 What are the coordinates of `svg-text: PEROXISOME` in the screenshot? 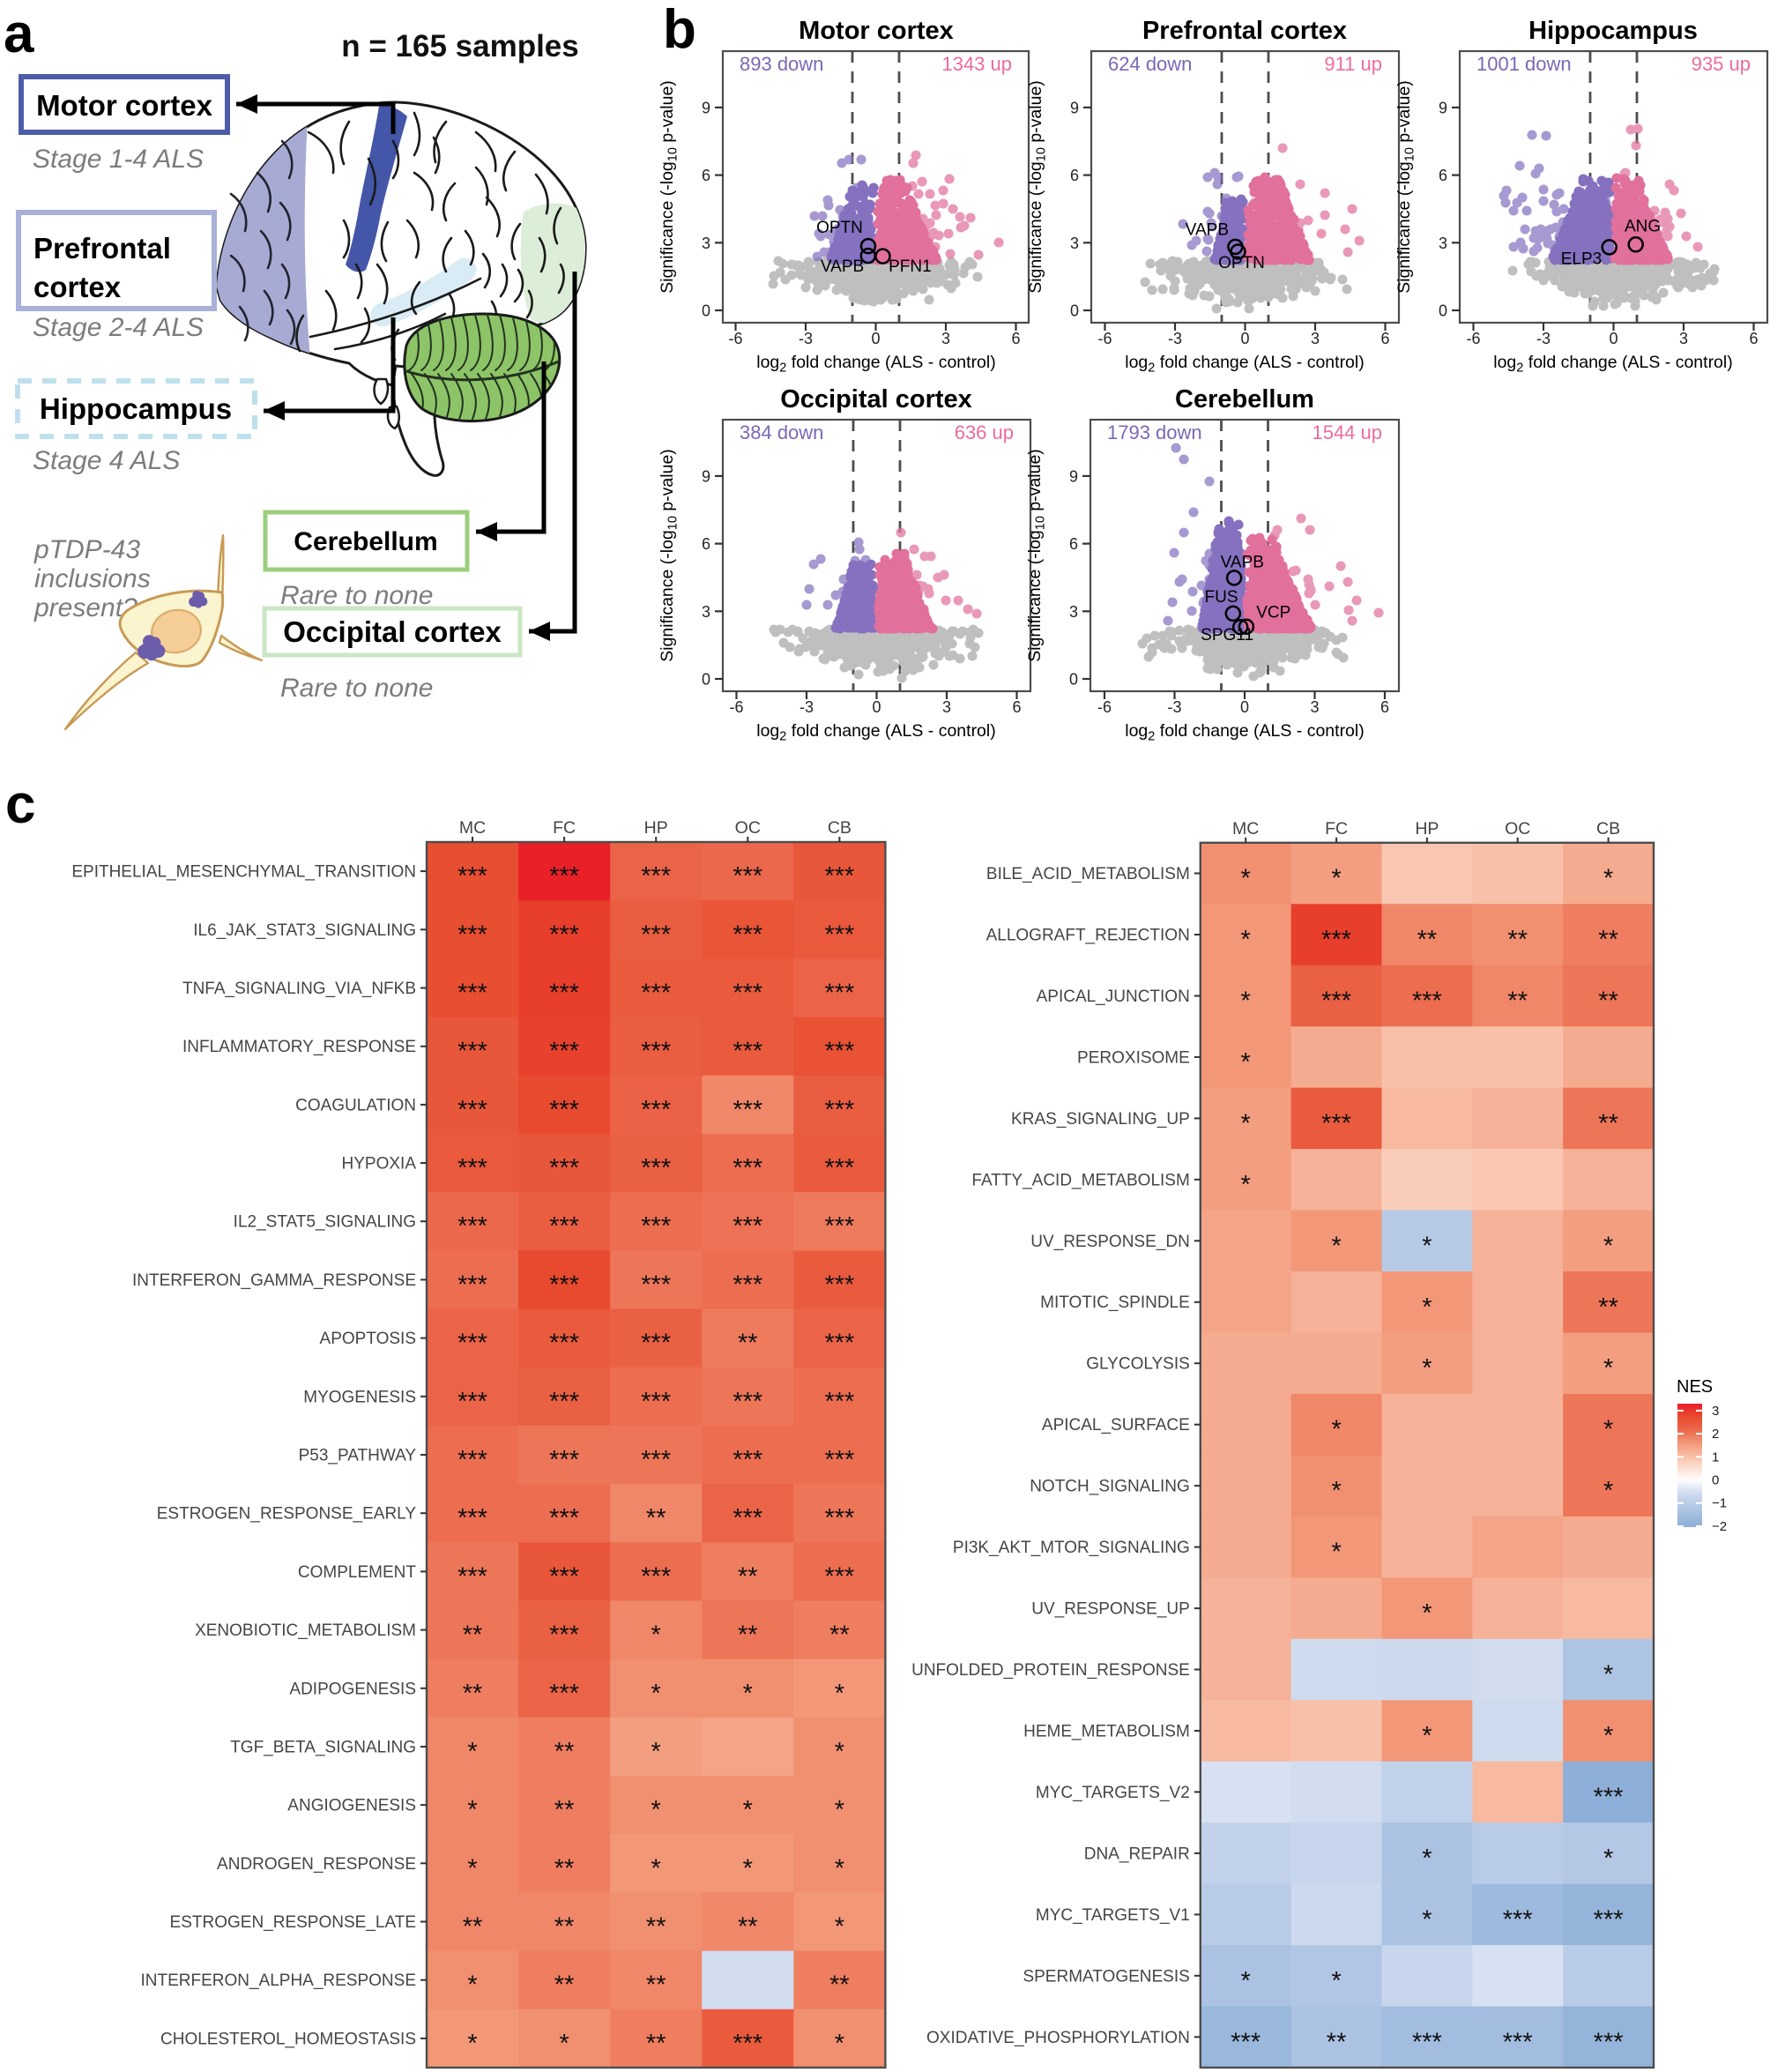 It's located at (1133, 1057).